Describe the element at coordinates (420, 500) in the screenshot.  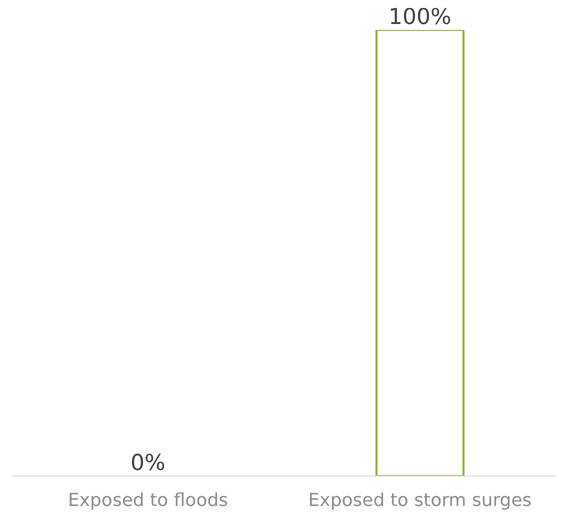
I see `x-tick-label: Exposed to storm surges` at that location.